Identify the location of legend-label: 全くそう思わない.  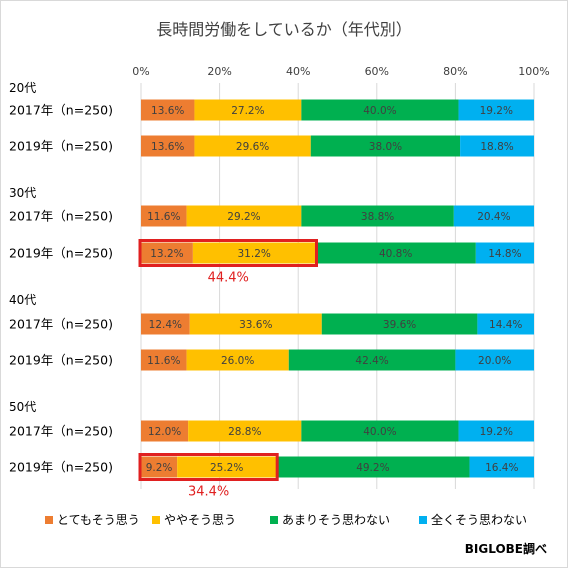
(479, 519).